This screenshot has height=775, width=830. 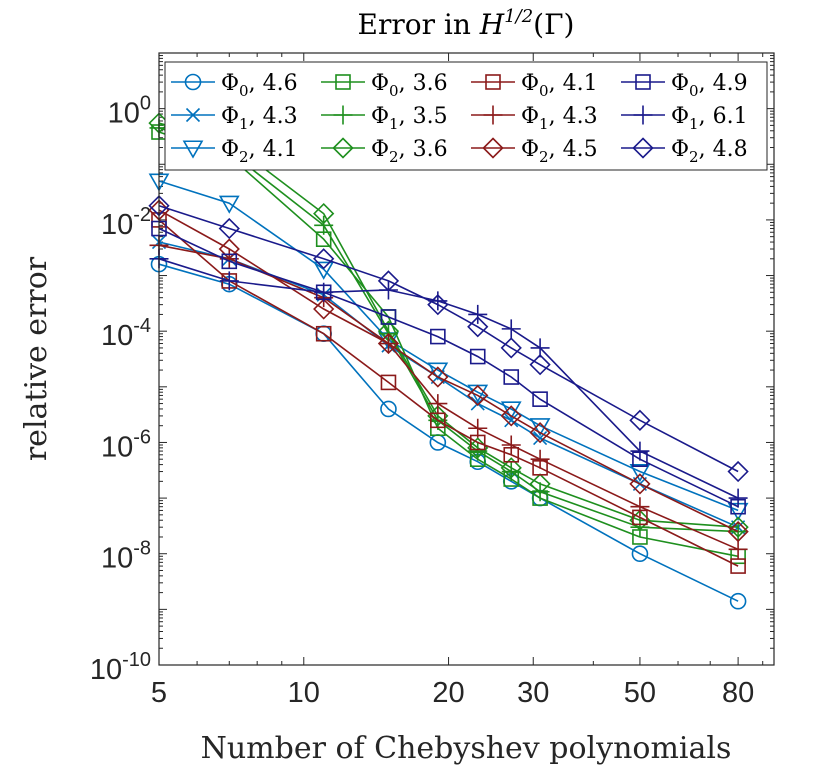 I want to click on legend-entry: Φ0, 4.6, so click(x=234, y=85).